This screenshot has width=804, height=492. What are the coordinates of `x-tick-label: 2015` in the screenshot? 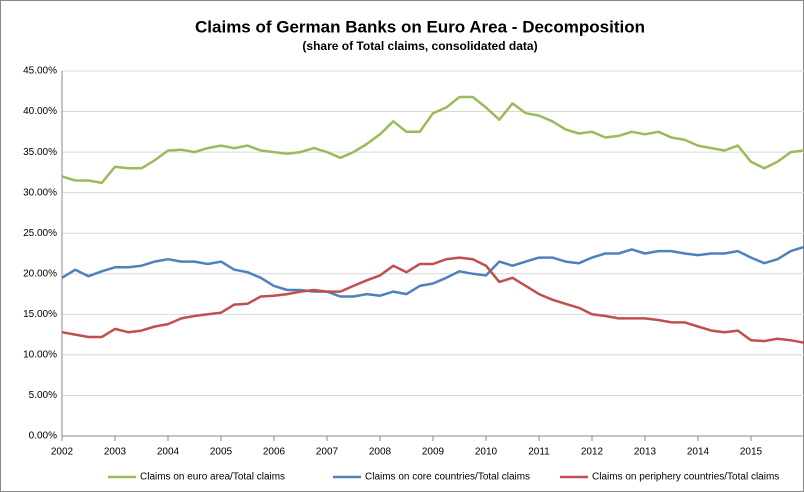 It's located at (751, 452).